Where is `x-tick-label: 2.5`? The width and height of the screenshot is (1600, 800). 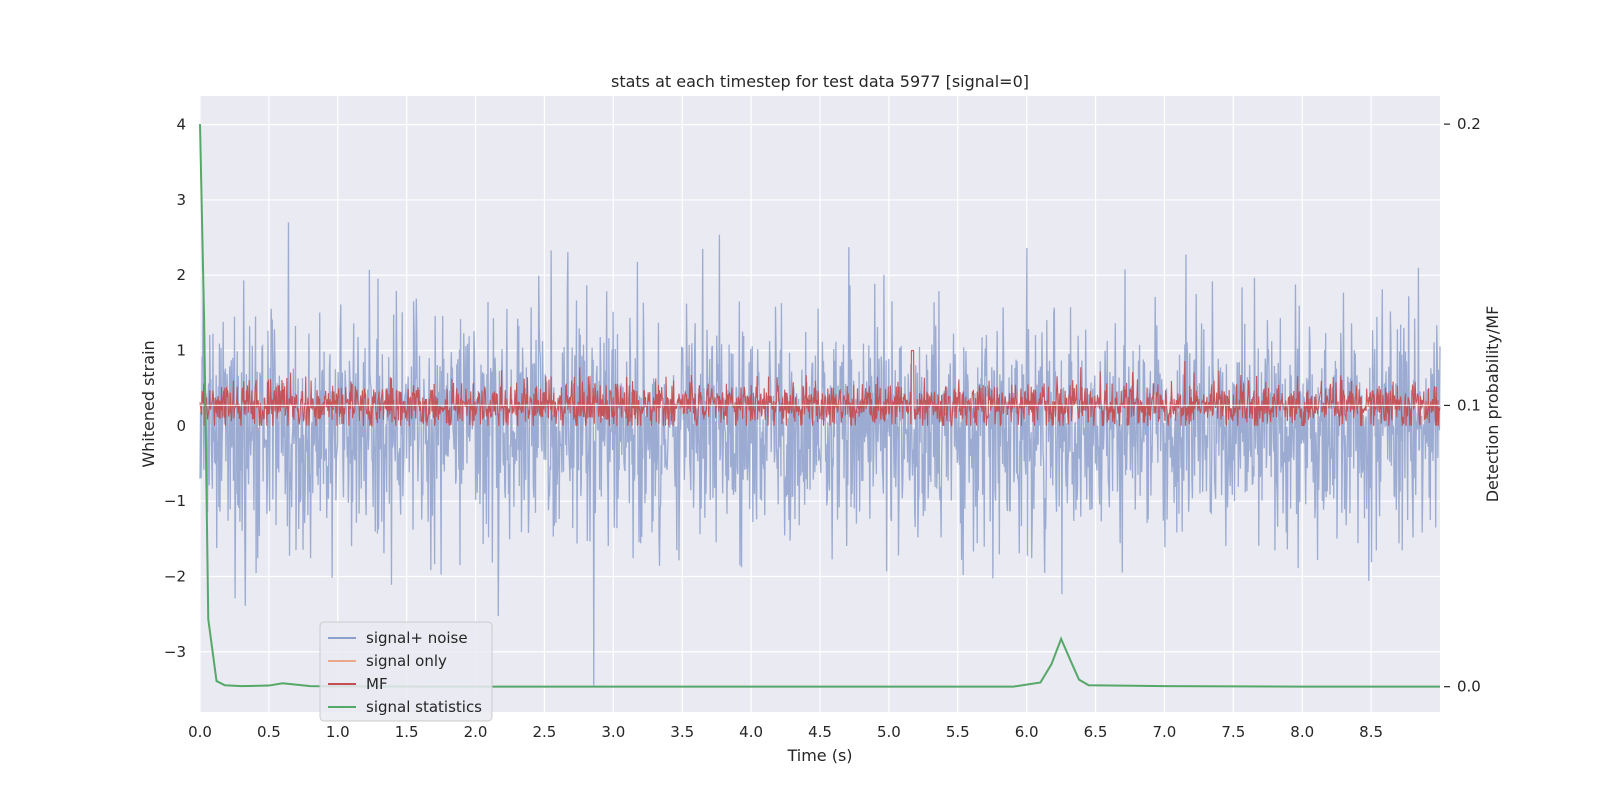
x-tick-label: 2.5 is located at coordinates (545, 732).